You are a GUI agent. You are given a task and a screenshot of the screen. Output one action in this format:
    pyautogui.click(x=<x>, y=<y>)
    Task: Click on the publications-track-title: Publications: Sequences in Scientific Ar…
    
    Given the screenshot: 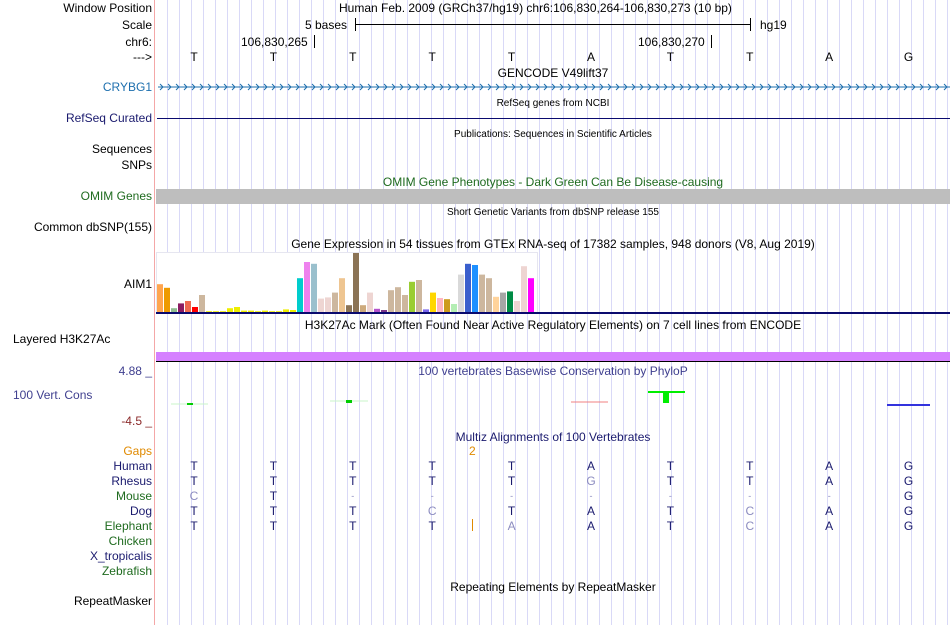 What is the action you would take?
    pyautogui.click(x=553, y=134)
    